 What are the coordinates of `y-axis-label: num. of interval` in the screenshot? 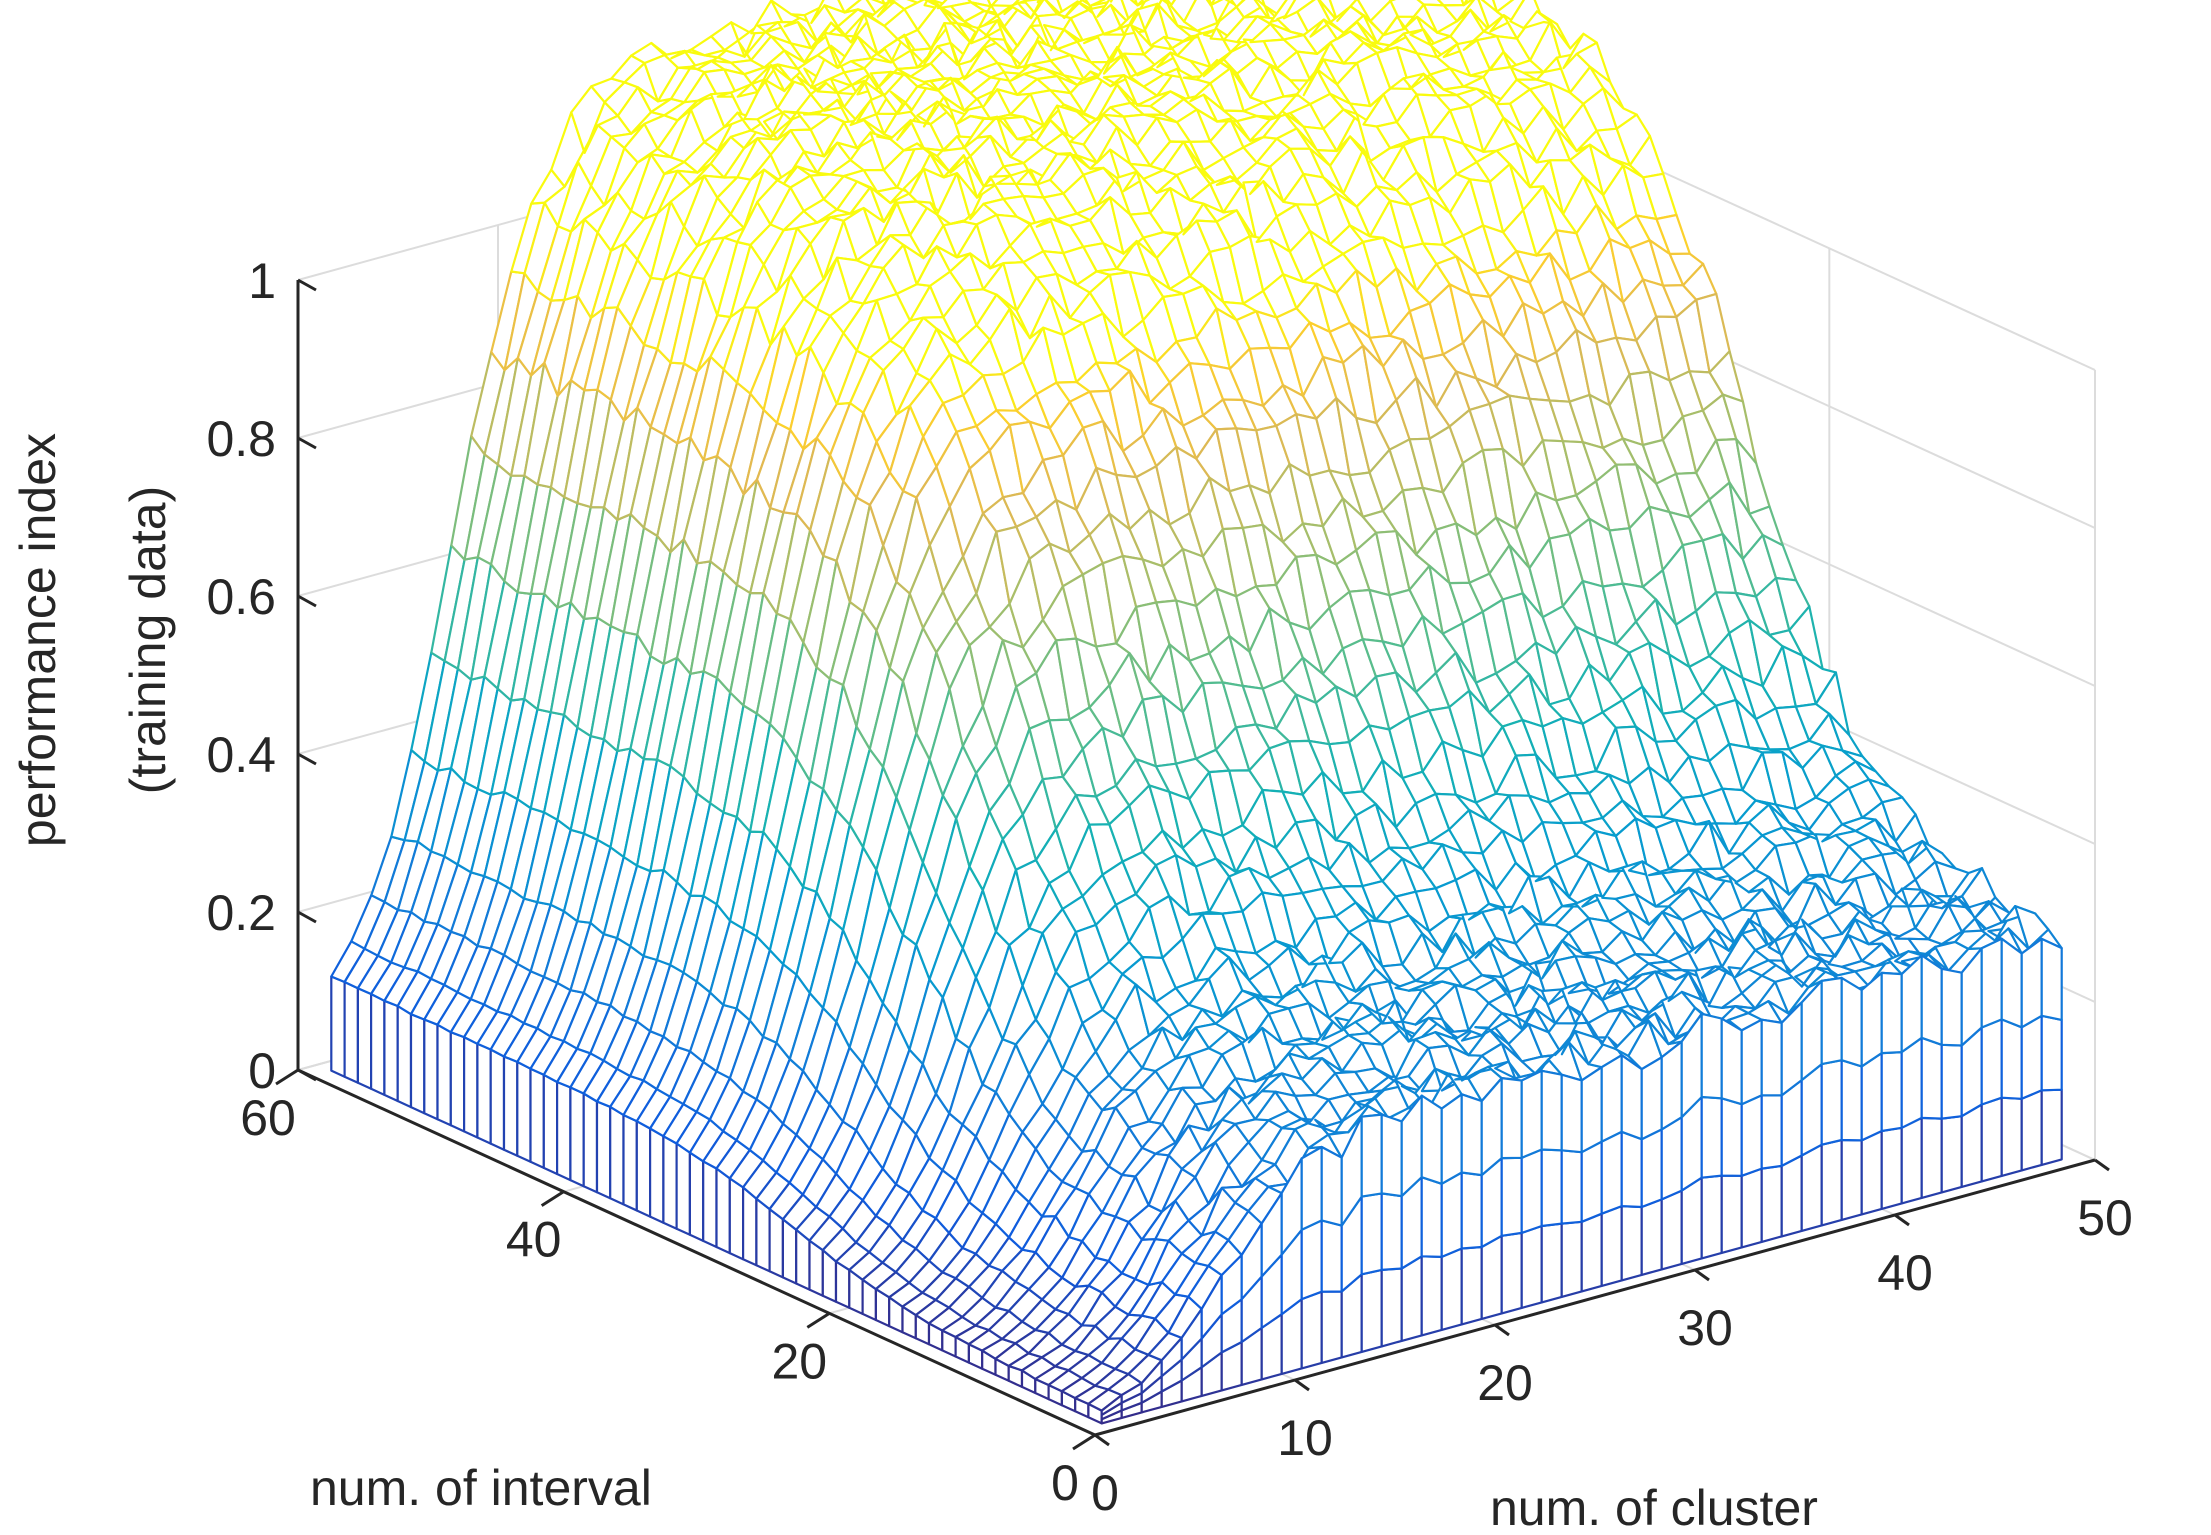 It's located at (481, 1488).